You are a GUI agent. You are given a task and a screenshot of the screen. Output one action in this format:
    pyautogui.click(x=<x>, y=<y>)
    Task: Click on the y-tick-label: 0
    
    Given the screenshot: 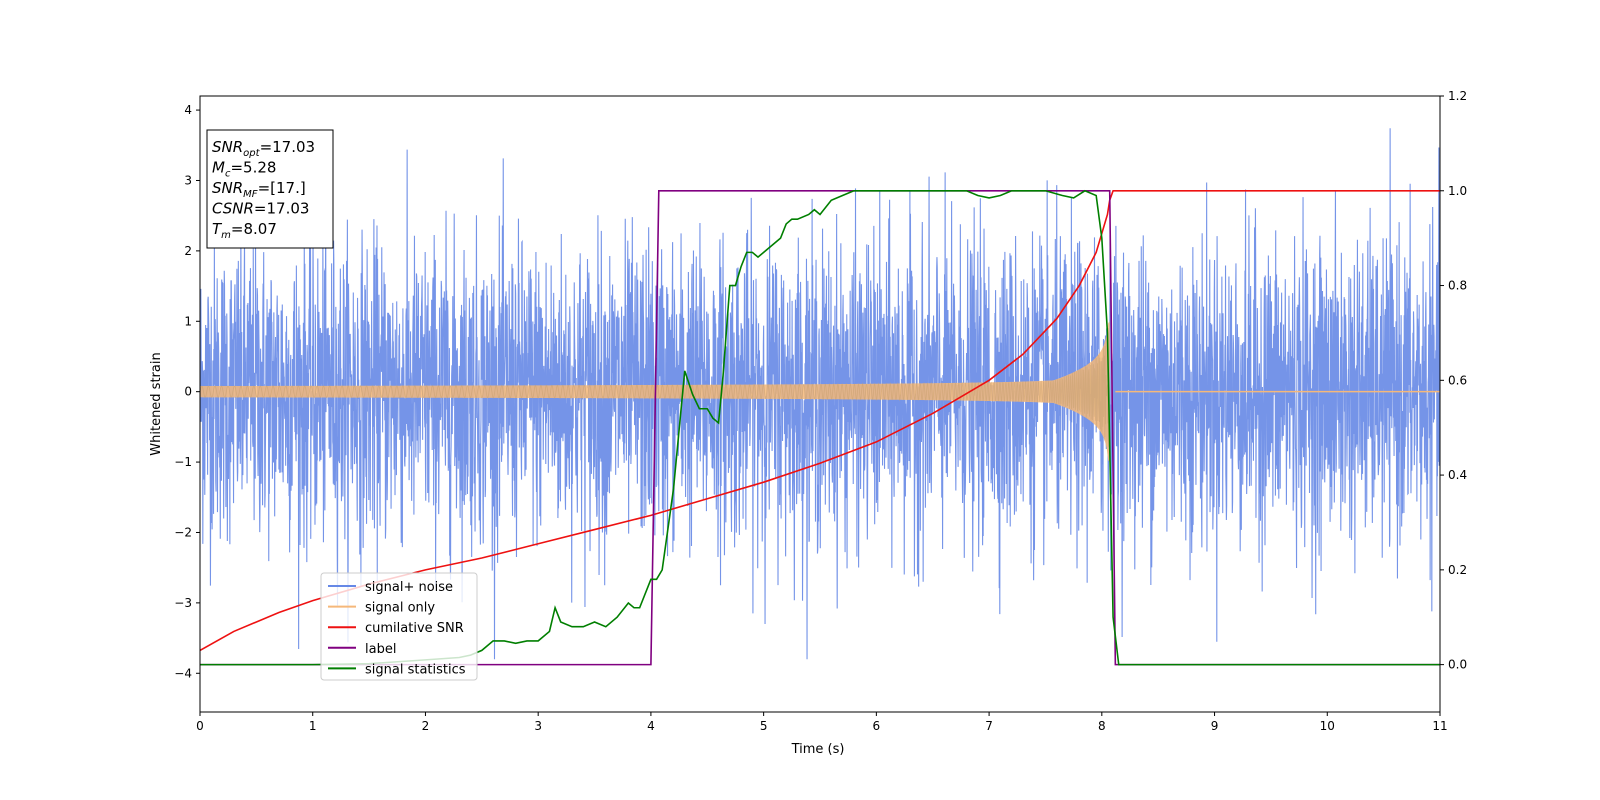 What is the action you would take?
    pyautogui.click(x=188, y=392)
    